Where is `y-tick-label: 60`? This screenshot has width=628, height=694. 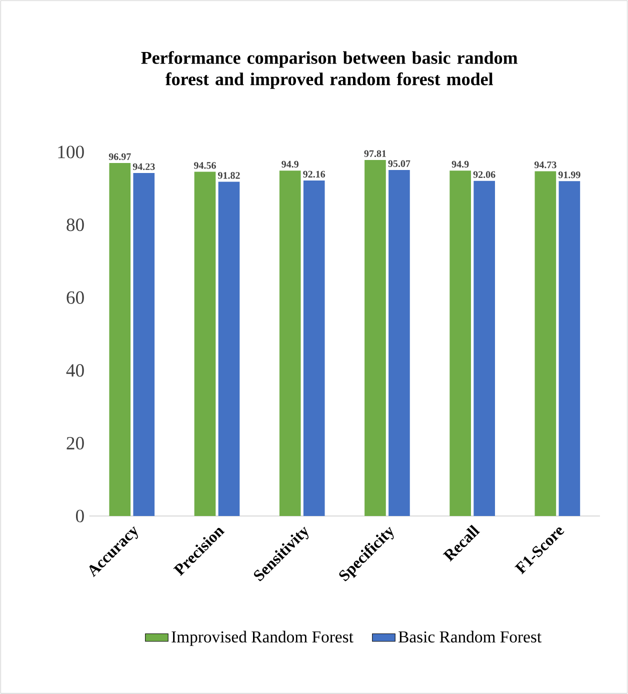
y-tick-label: 60 is located at coordinates (75, 297).